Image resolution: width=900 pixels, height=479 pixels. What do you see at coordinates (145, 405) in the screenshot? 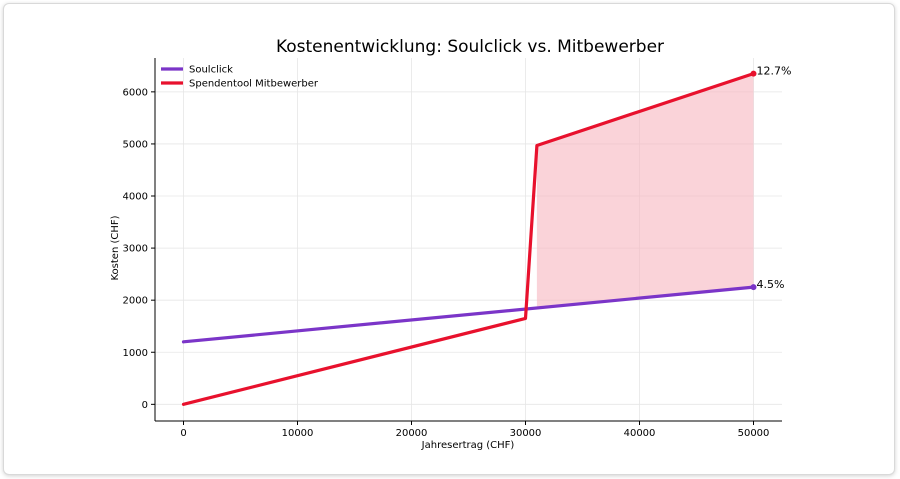
I see `y-tick-label: 0` at bounding box center [145, 405].